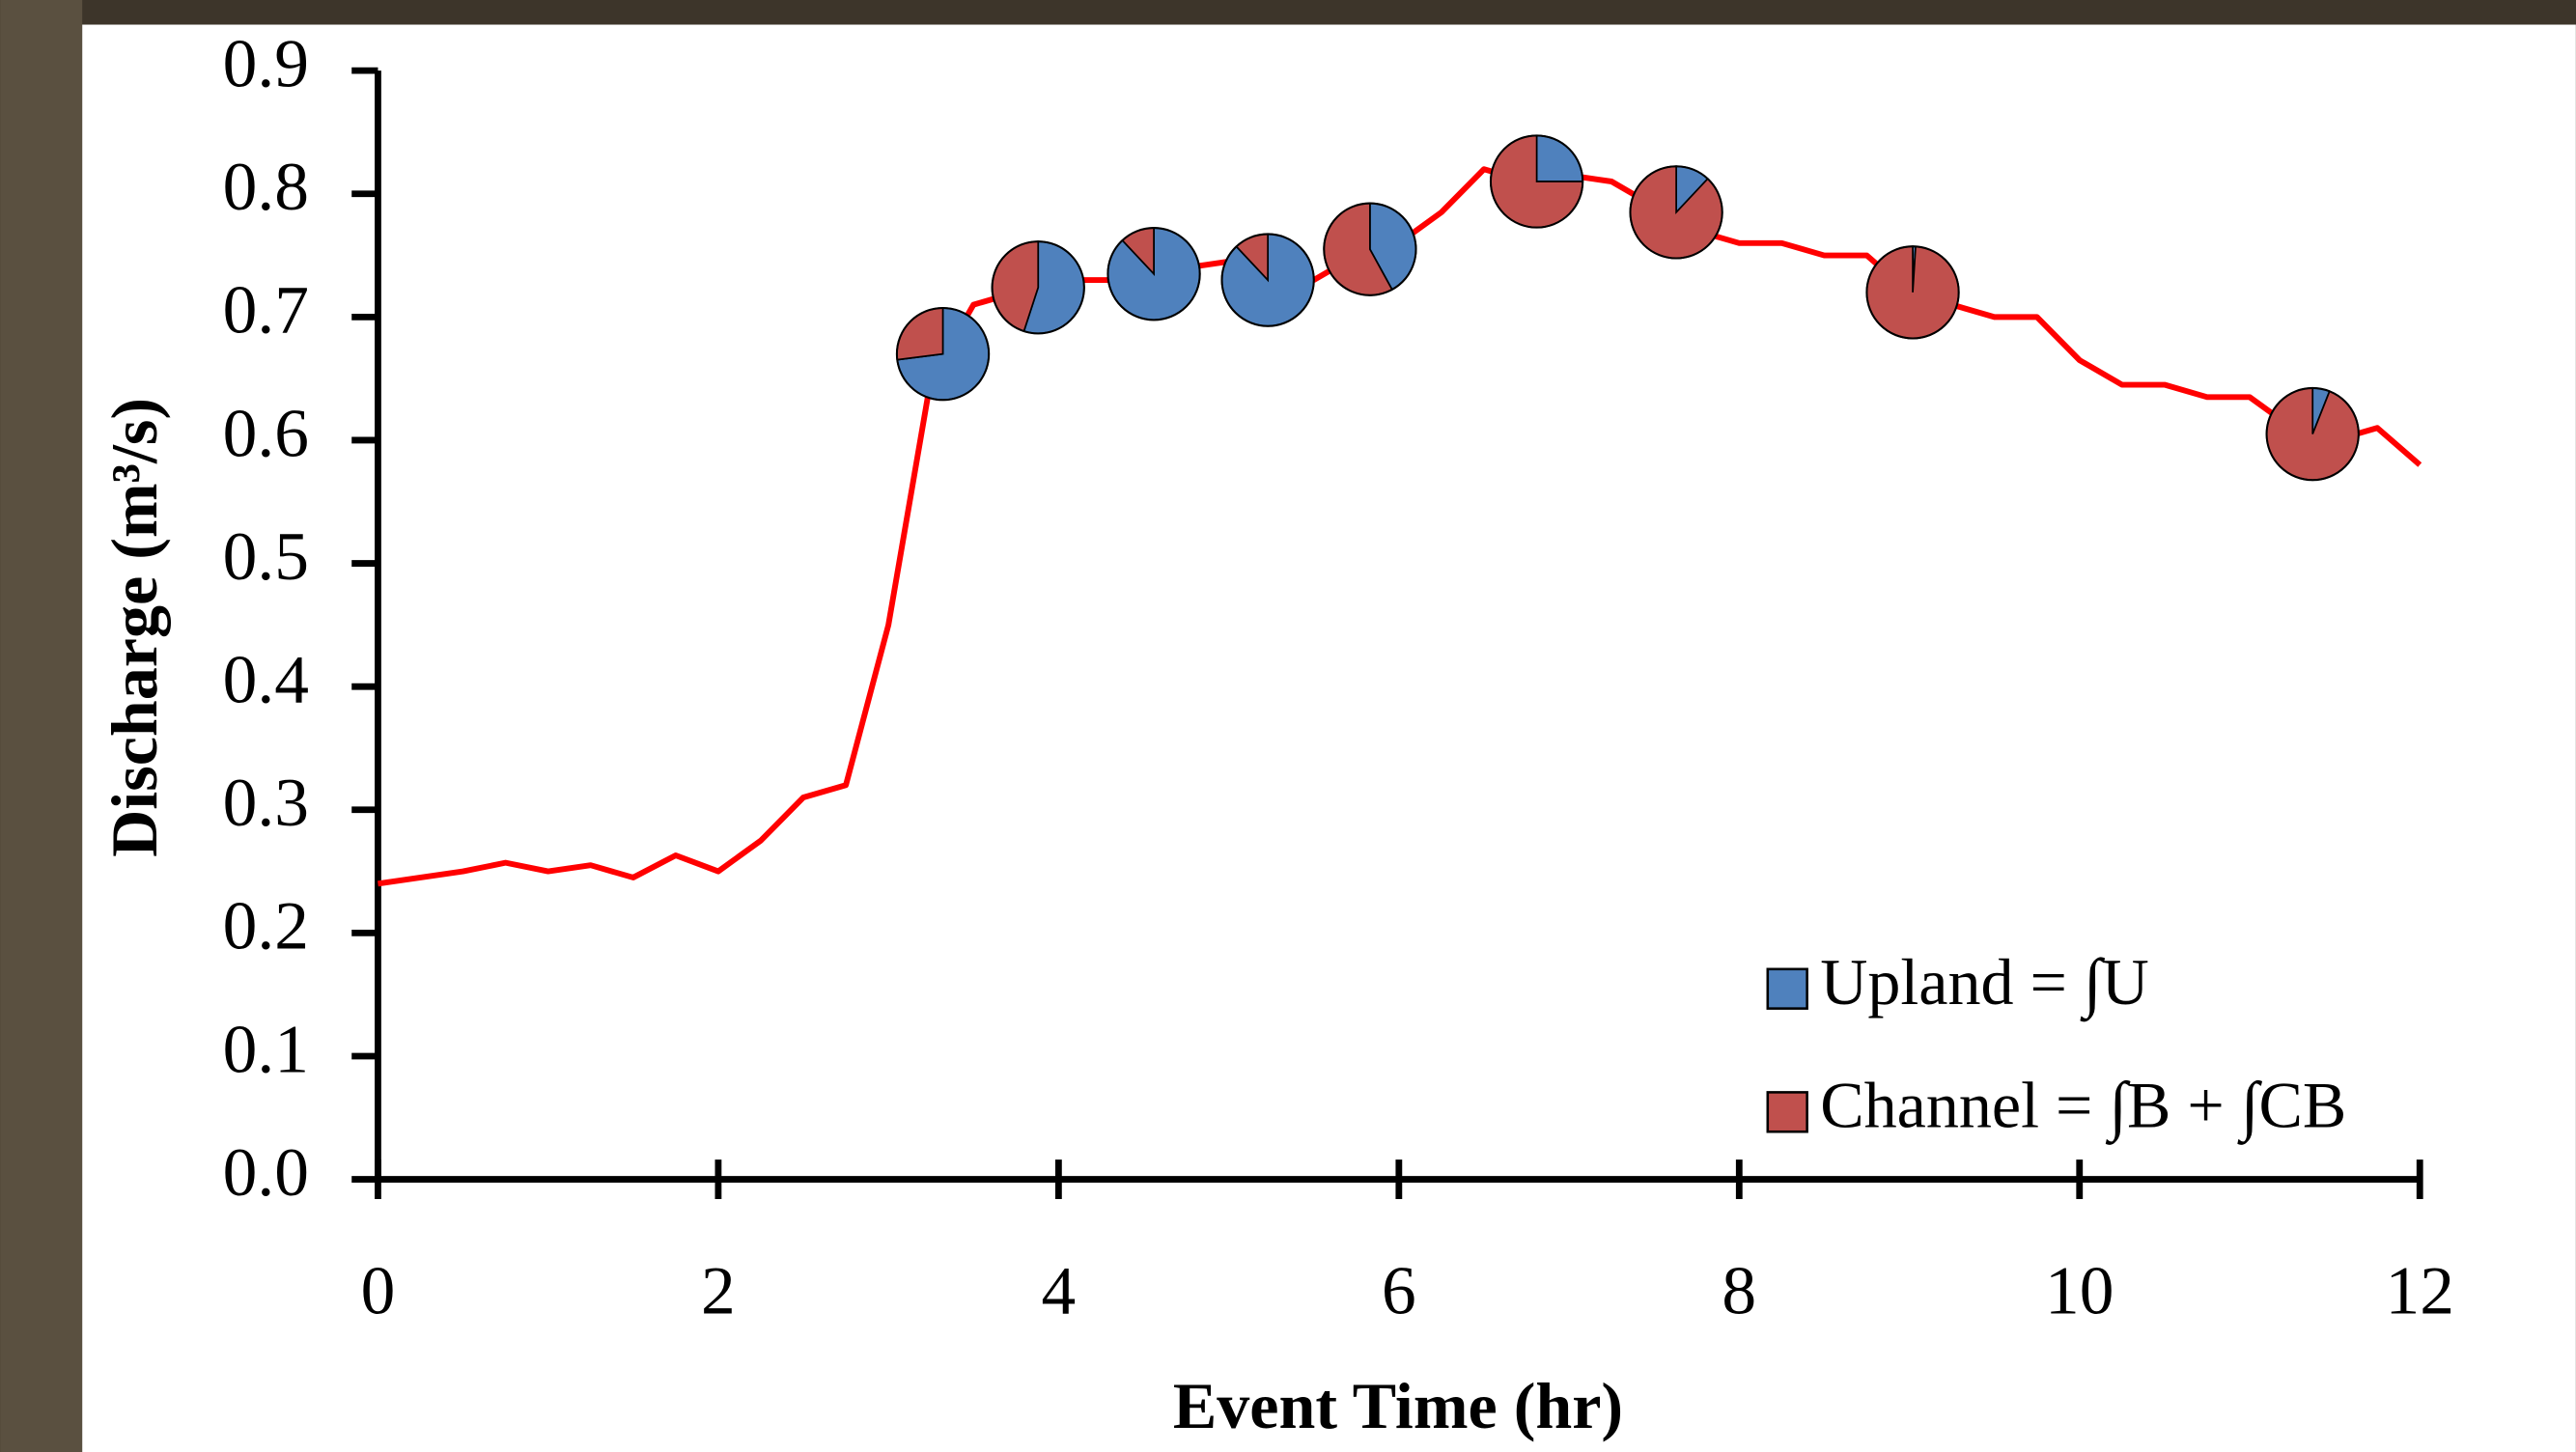 The height and width of the screenshot is (1452, 2576). Describe the element at coordinates (266, 311) in the screenshot. I see `y-tick-label: 0.7` at that location.